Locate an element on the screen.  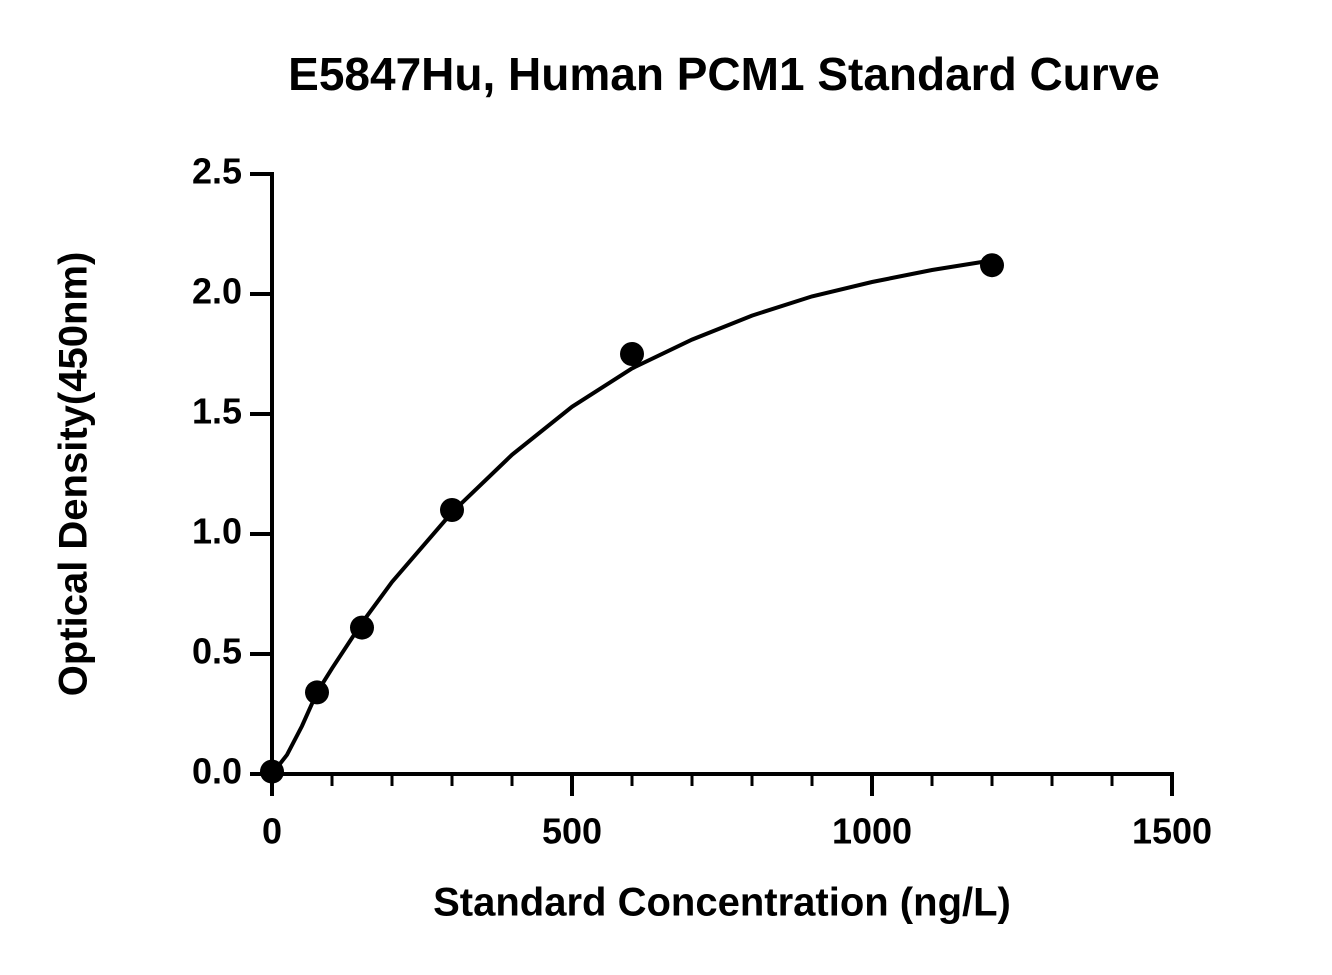
x-tick-label: 1000 is located at coordinates (872, 831).